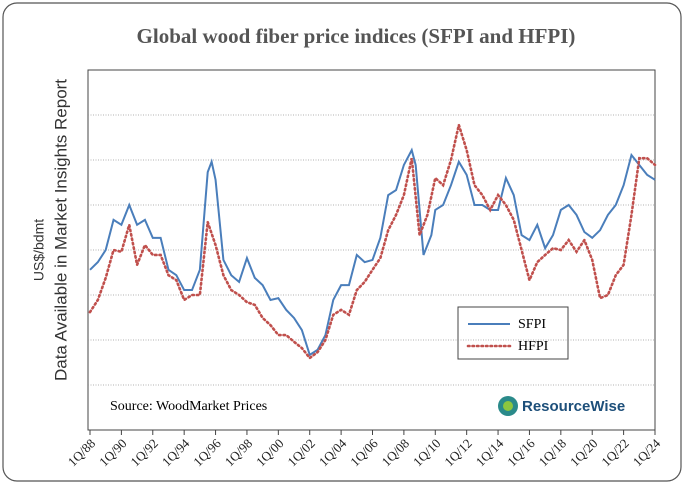 This screenshot has height=492, width=685. What do you see at coordinates (188, 406) in the screenshot?
I see `source: Source: WoodMarket Prices` at bounding box center [188, 406].